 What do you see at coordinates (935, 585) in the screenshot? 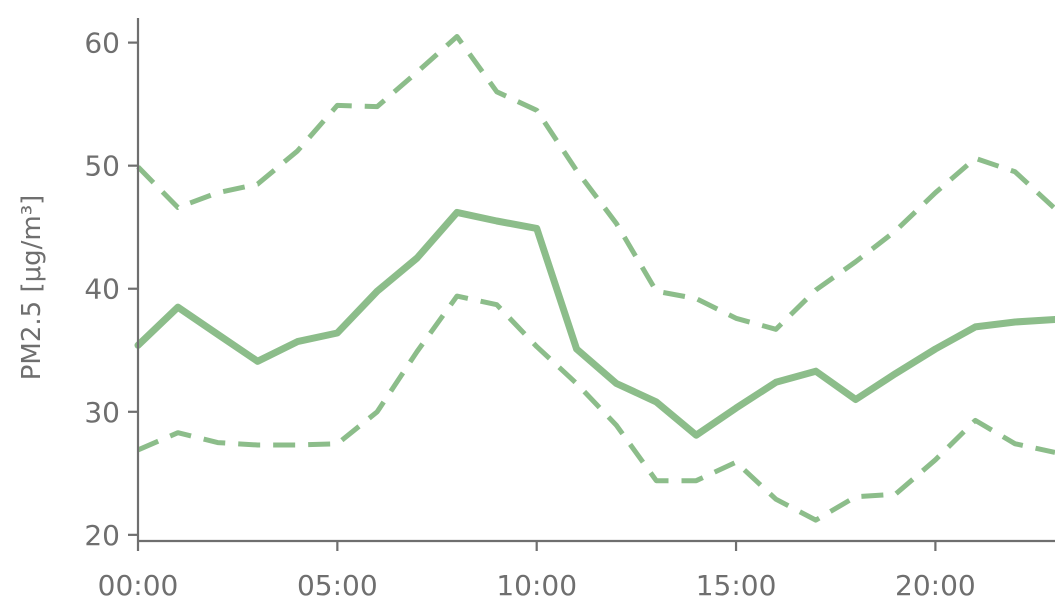
I see `x-tick-label: 20:00` at bounding box center [935, 585].